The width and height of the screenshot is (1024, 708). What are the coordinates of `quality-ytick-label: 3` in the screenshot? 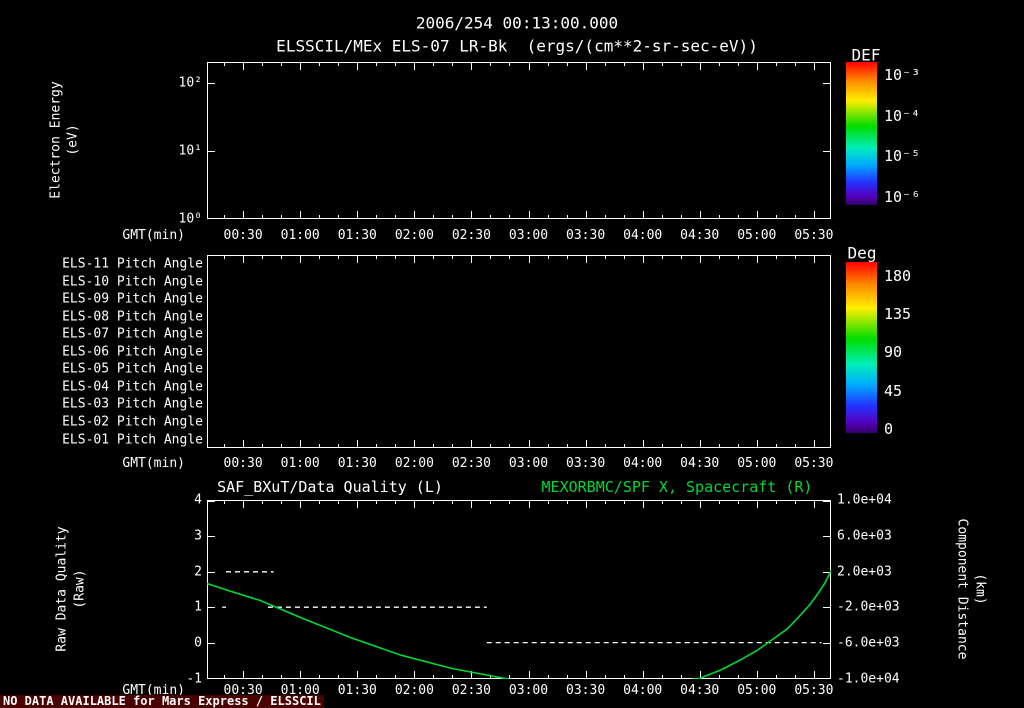 It's located at (198, 536).